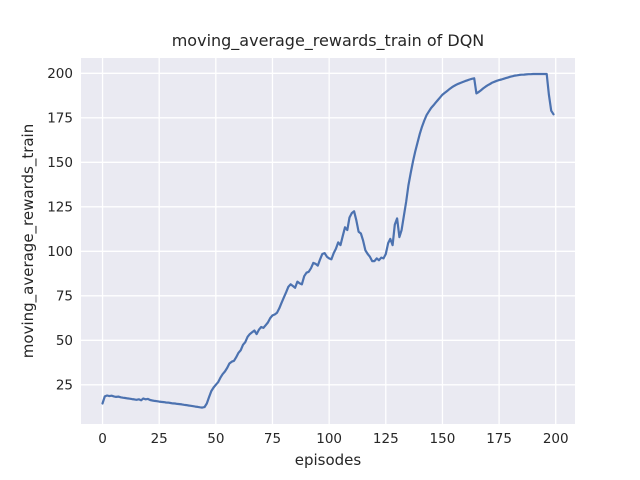 Image resolution: width=640 pixels, height=480 pixels. What do you see at coordinates (159, 439) in the screenshot?
I see `x-tick-label: 25` at bounding box center [159, 439].